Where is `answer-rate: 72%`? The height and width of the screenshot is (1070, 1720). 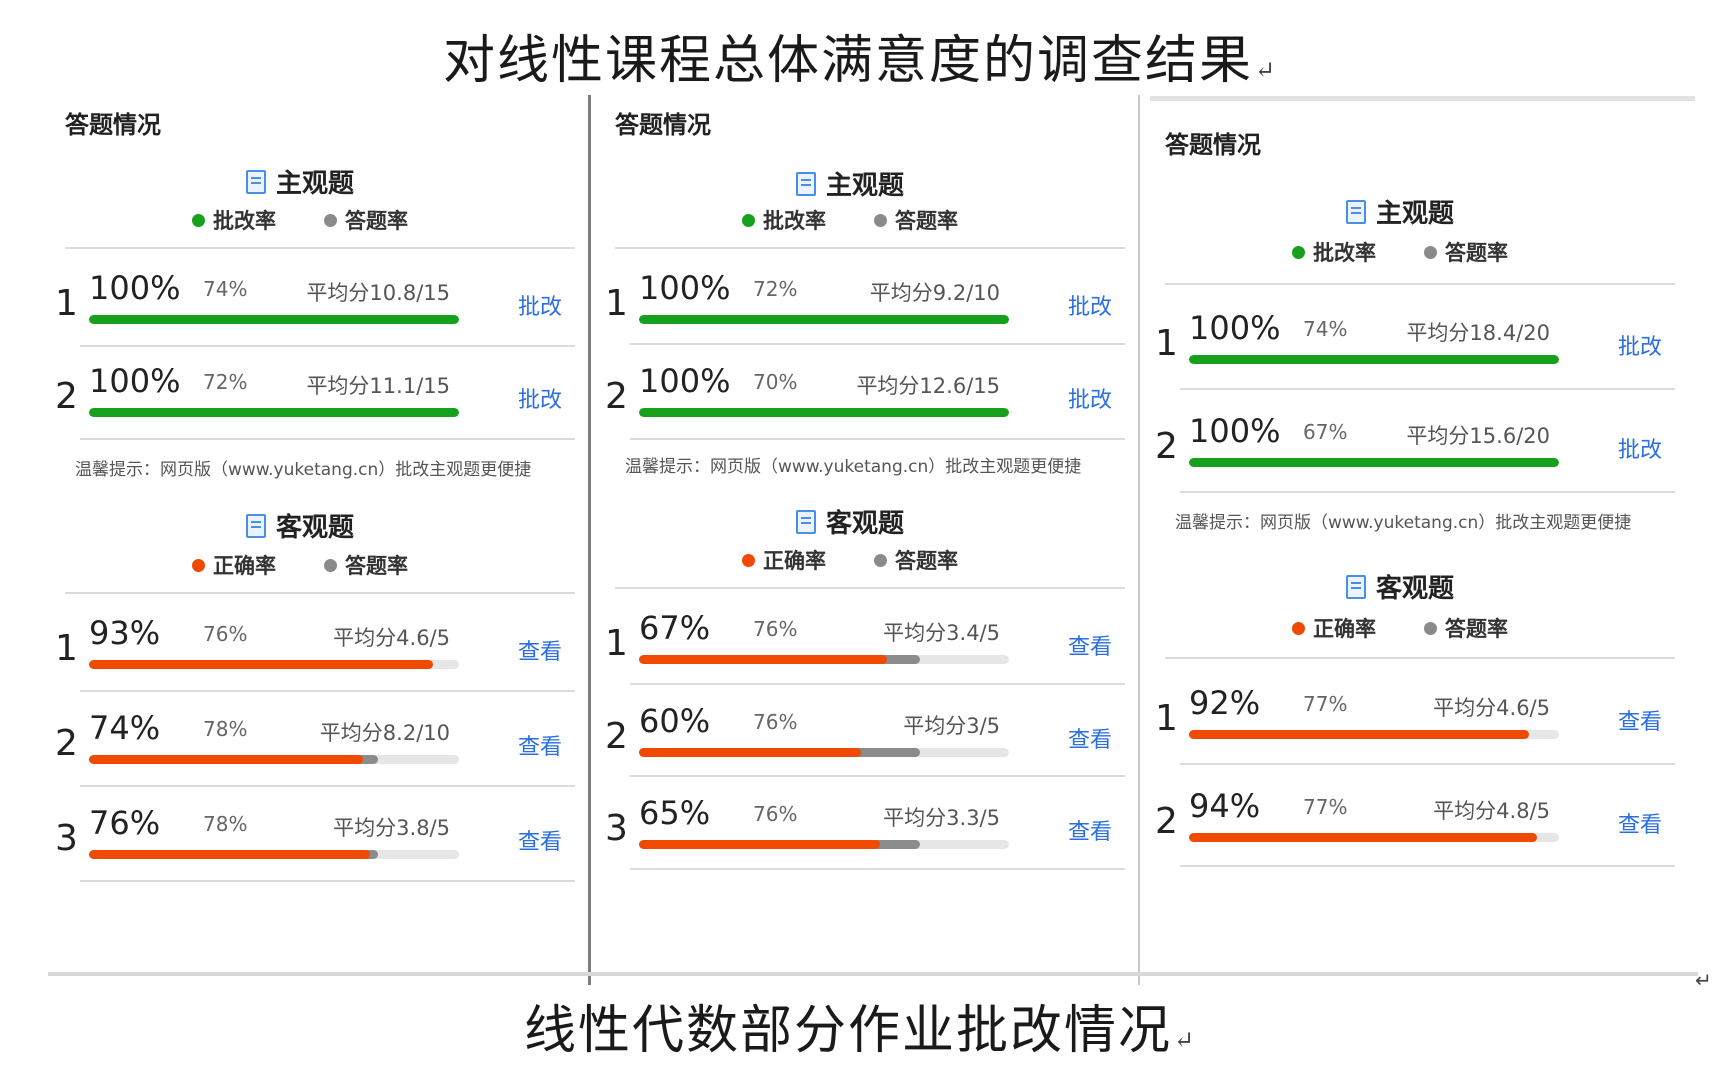
answer-rate: 72% is located at coordinates (225, 382).